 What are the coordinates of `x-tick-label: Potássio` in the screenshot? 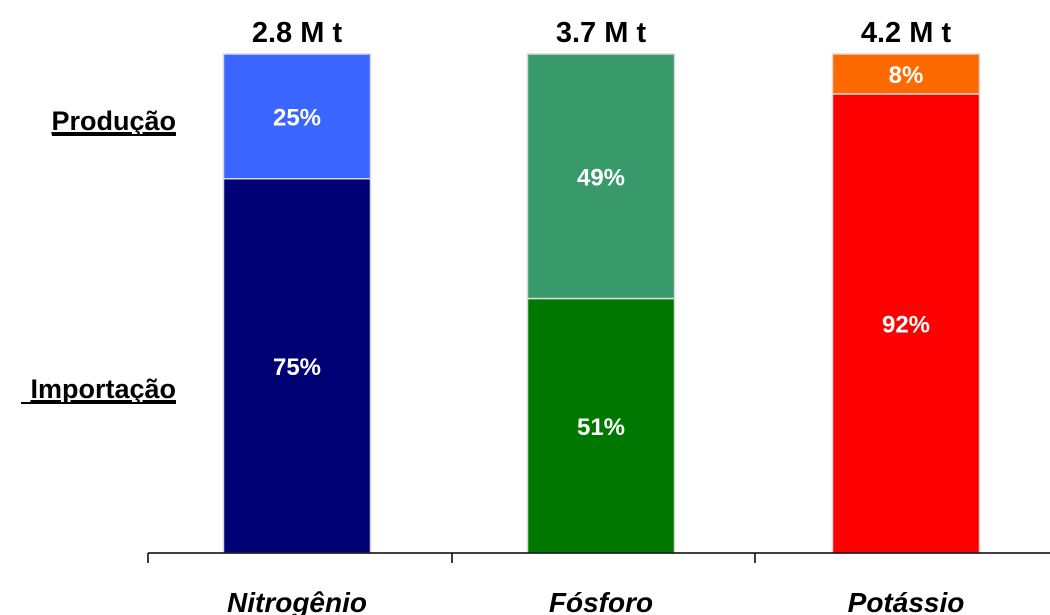 It's located at (906, 601).